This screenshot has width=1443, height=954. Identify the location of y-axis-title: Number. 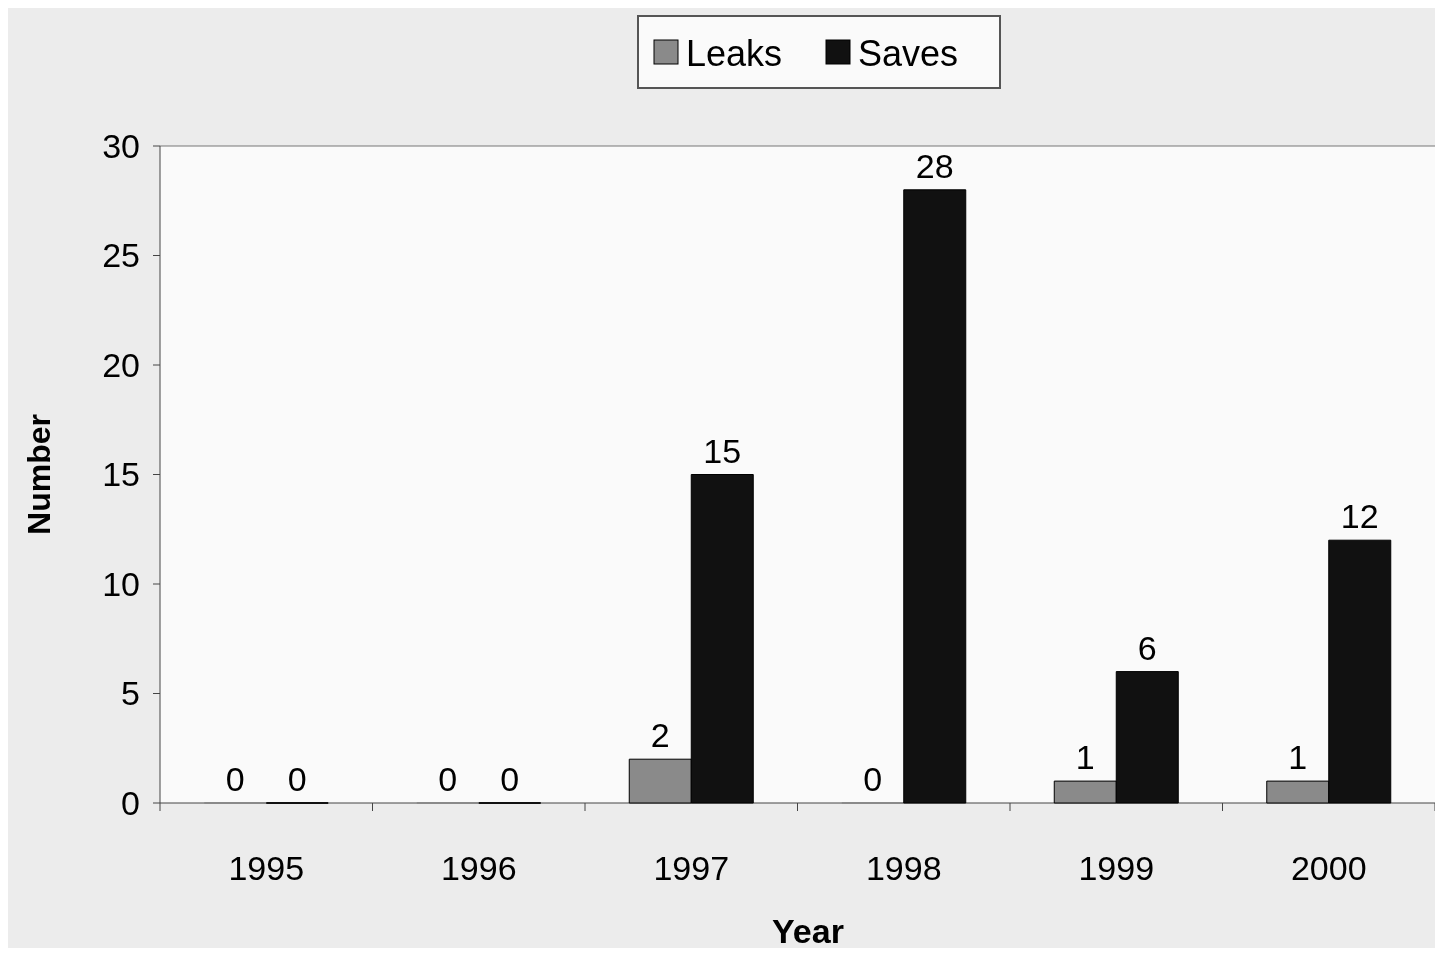
(39, 474).